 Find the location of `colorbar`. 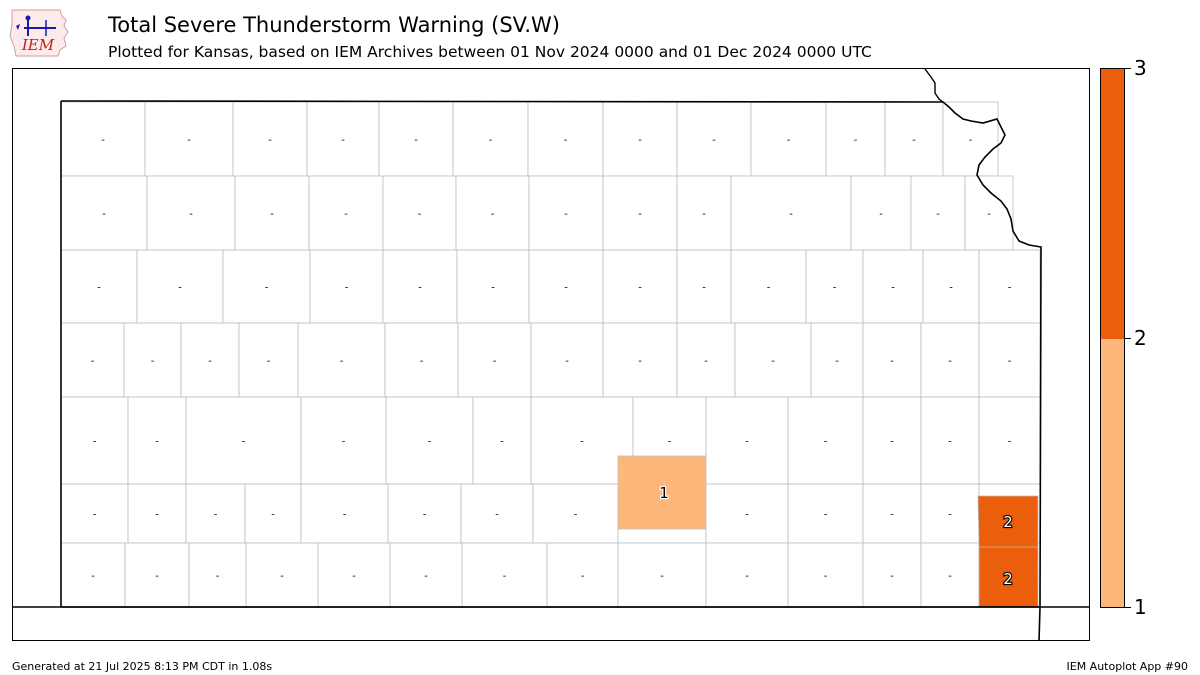

colorbar is located at coordinates (1112, 338).